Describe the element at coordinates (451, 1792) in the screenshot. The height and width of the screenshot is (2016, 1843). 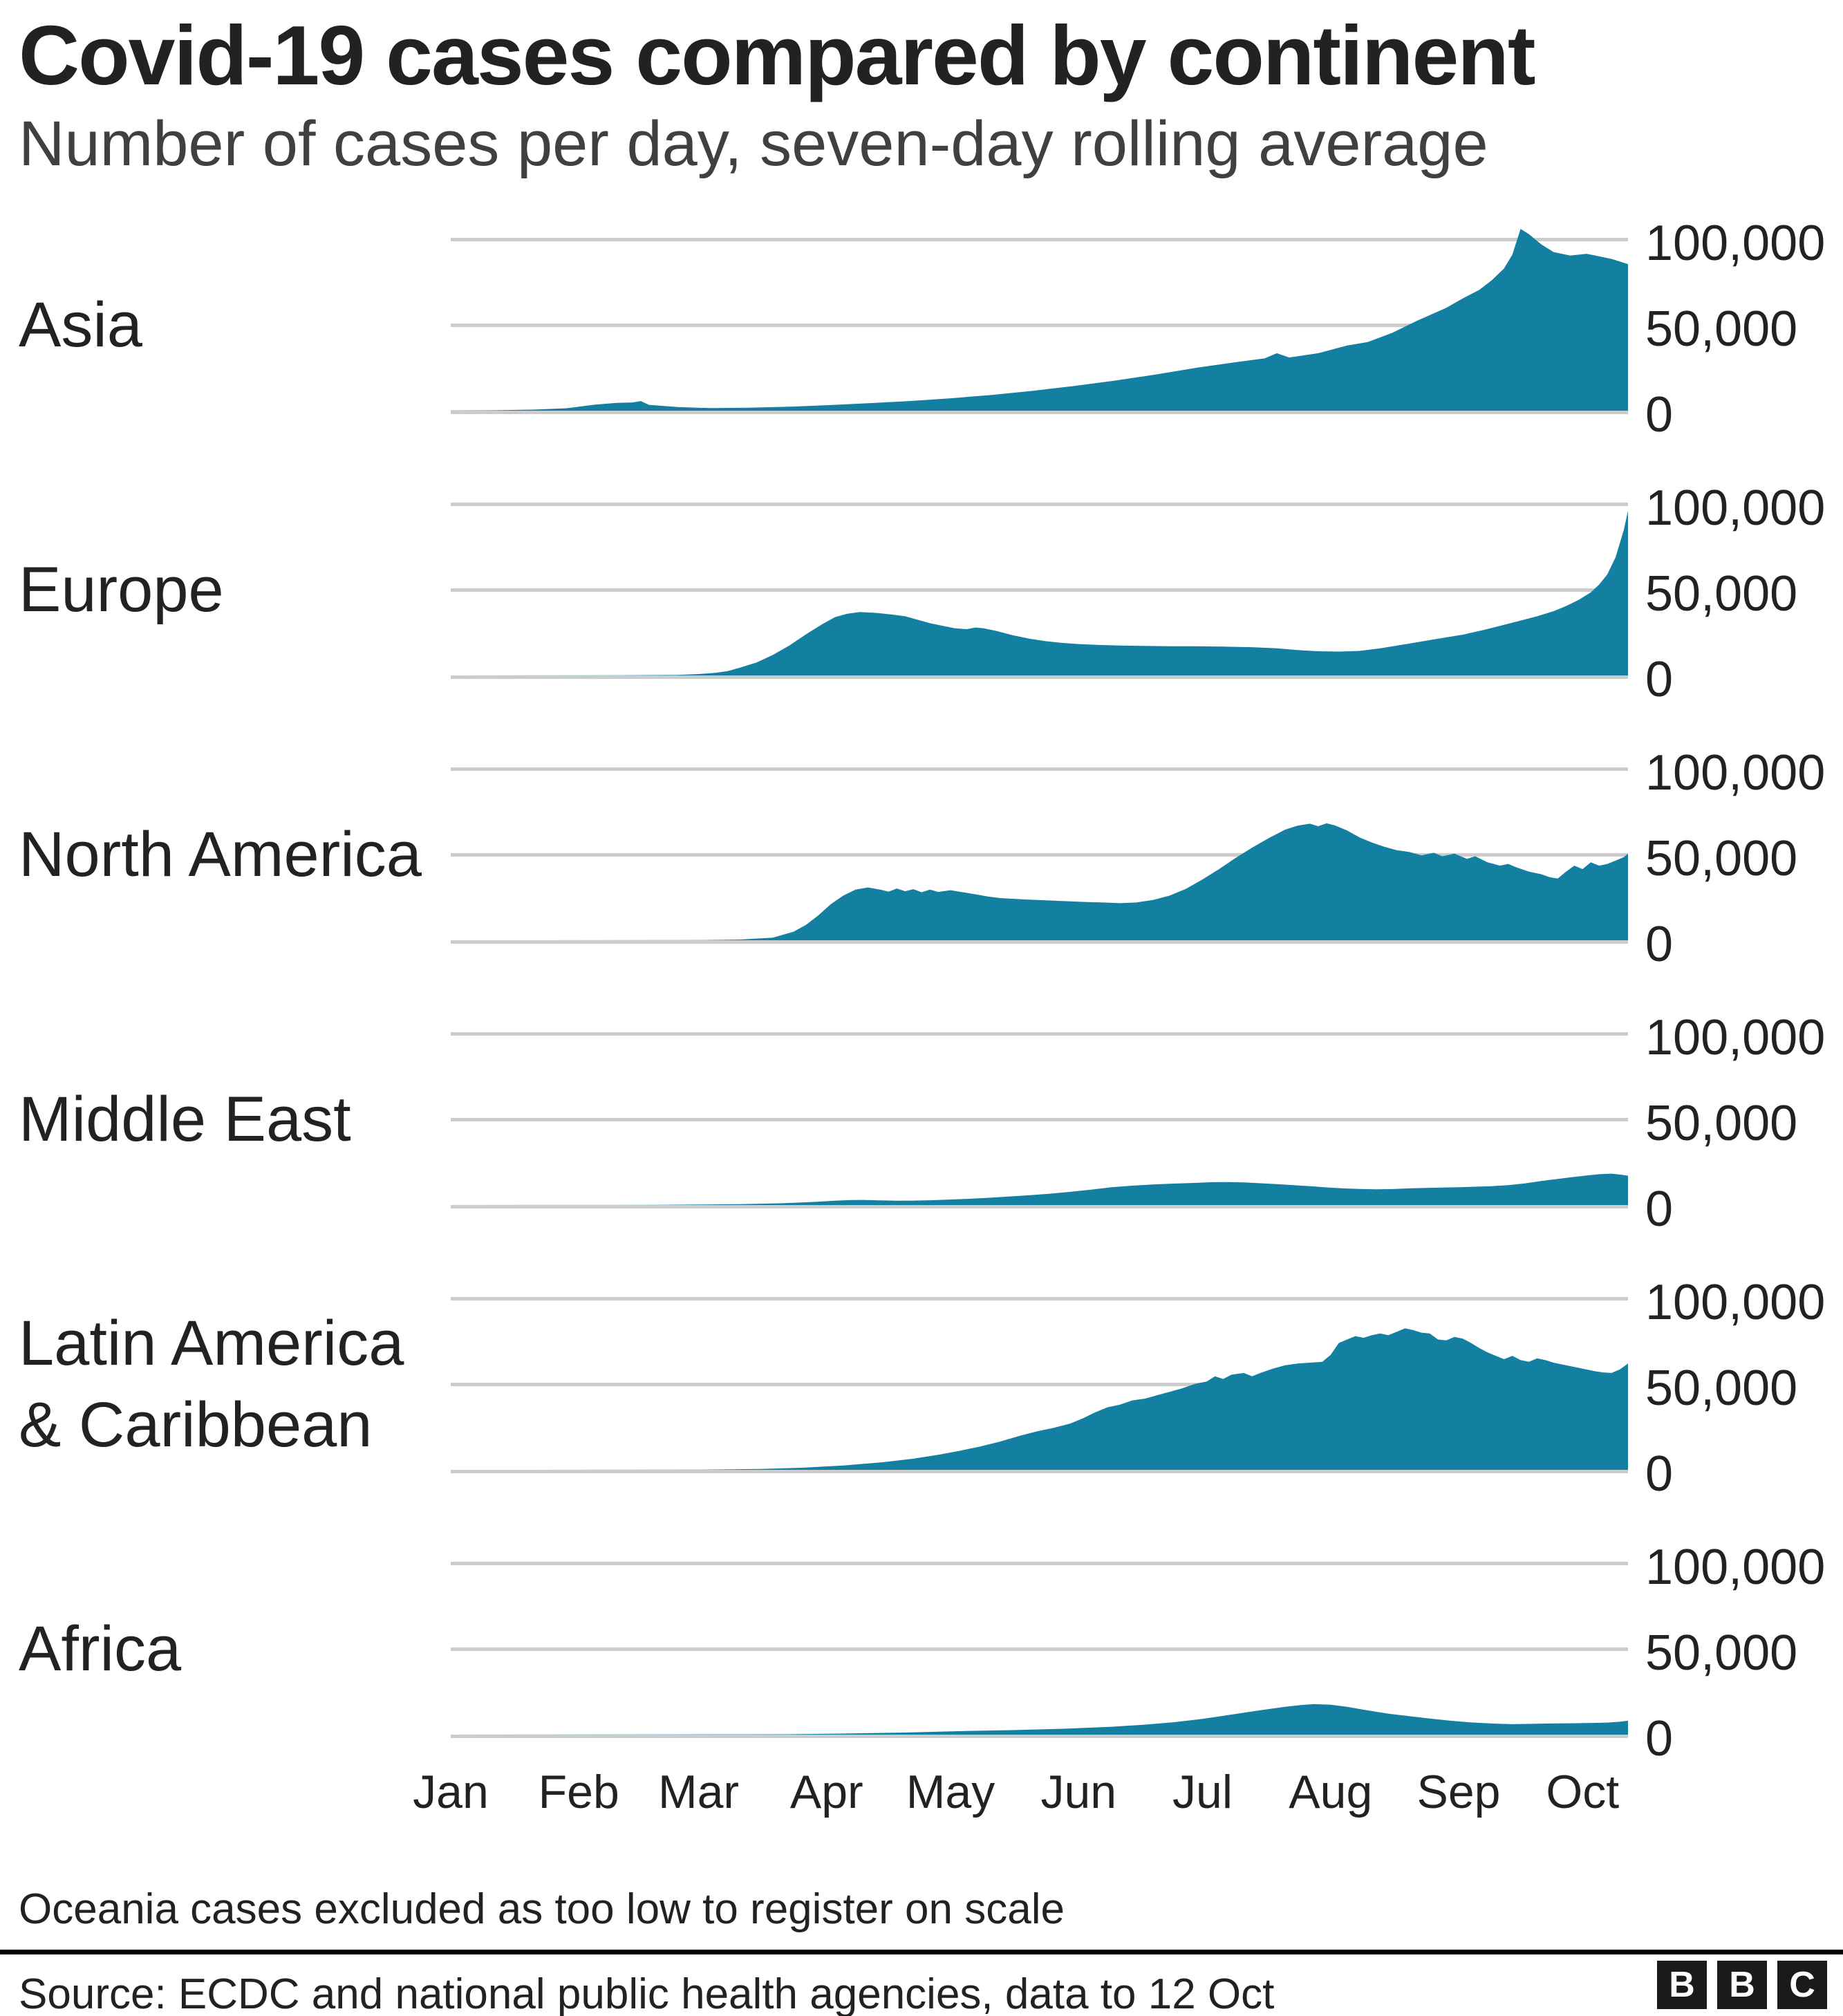
I see `x-tick-label-jan: Jan` at that location.